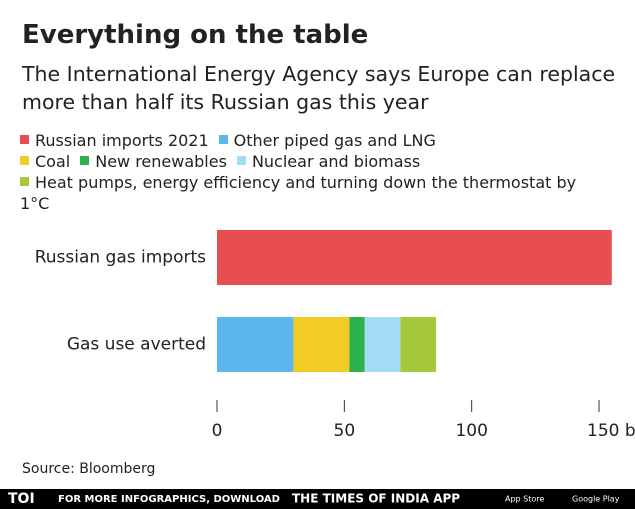 The height and width of the screenshot is (509, 635). Describe the element at coordinates (120, 258) in the screenshot. I see `y-tick-label: Russian gas imports` at that location.